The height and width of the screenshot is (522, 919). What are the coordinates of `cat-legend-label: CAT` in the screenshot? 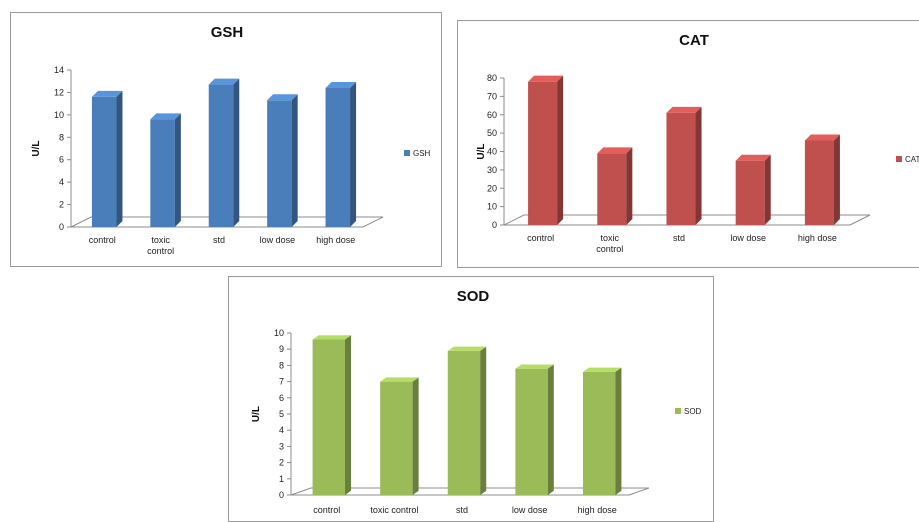 It's located at (912, 159).